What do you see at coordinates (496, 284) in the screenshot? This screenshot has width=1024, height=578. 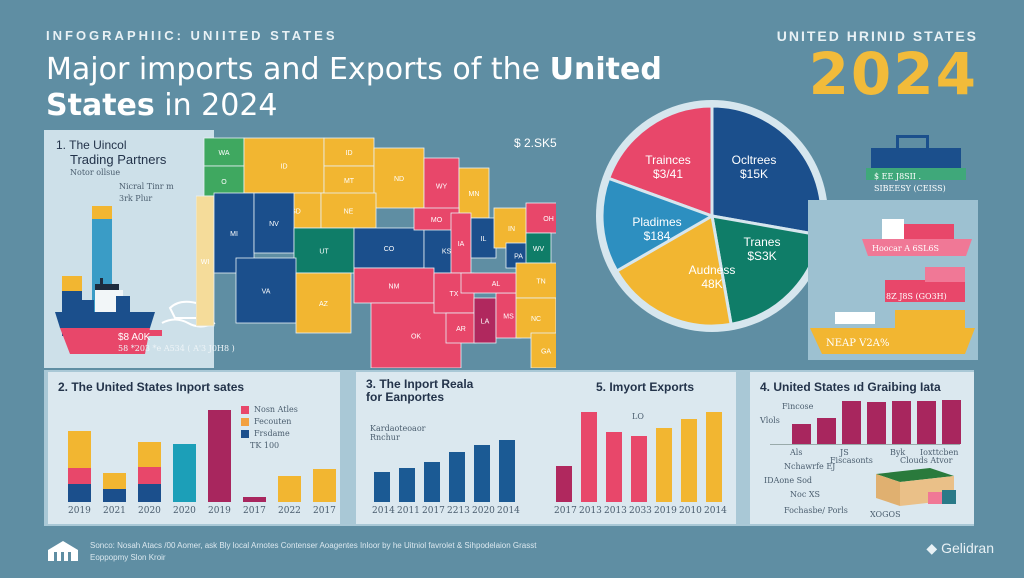 I see `map-state-label: AL` at bounding box center [496, 284].